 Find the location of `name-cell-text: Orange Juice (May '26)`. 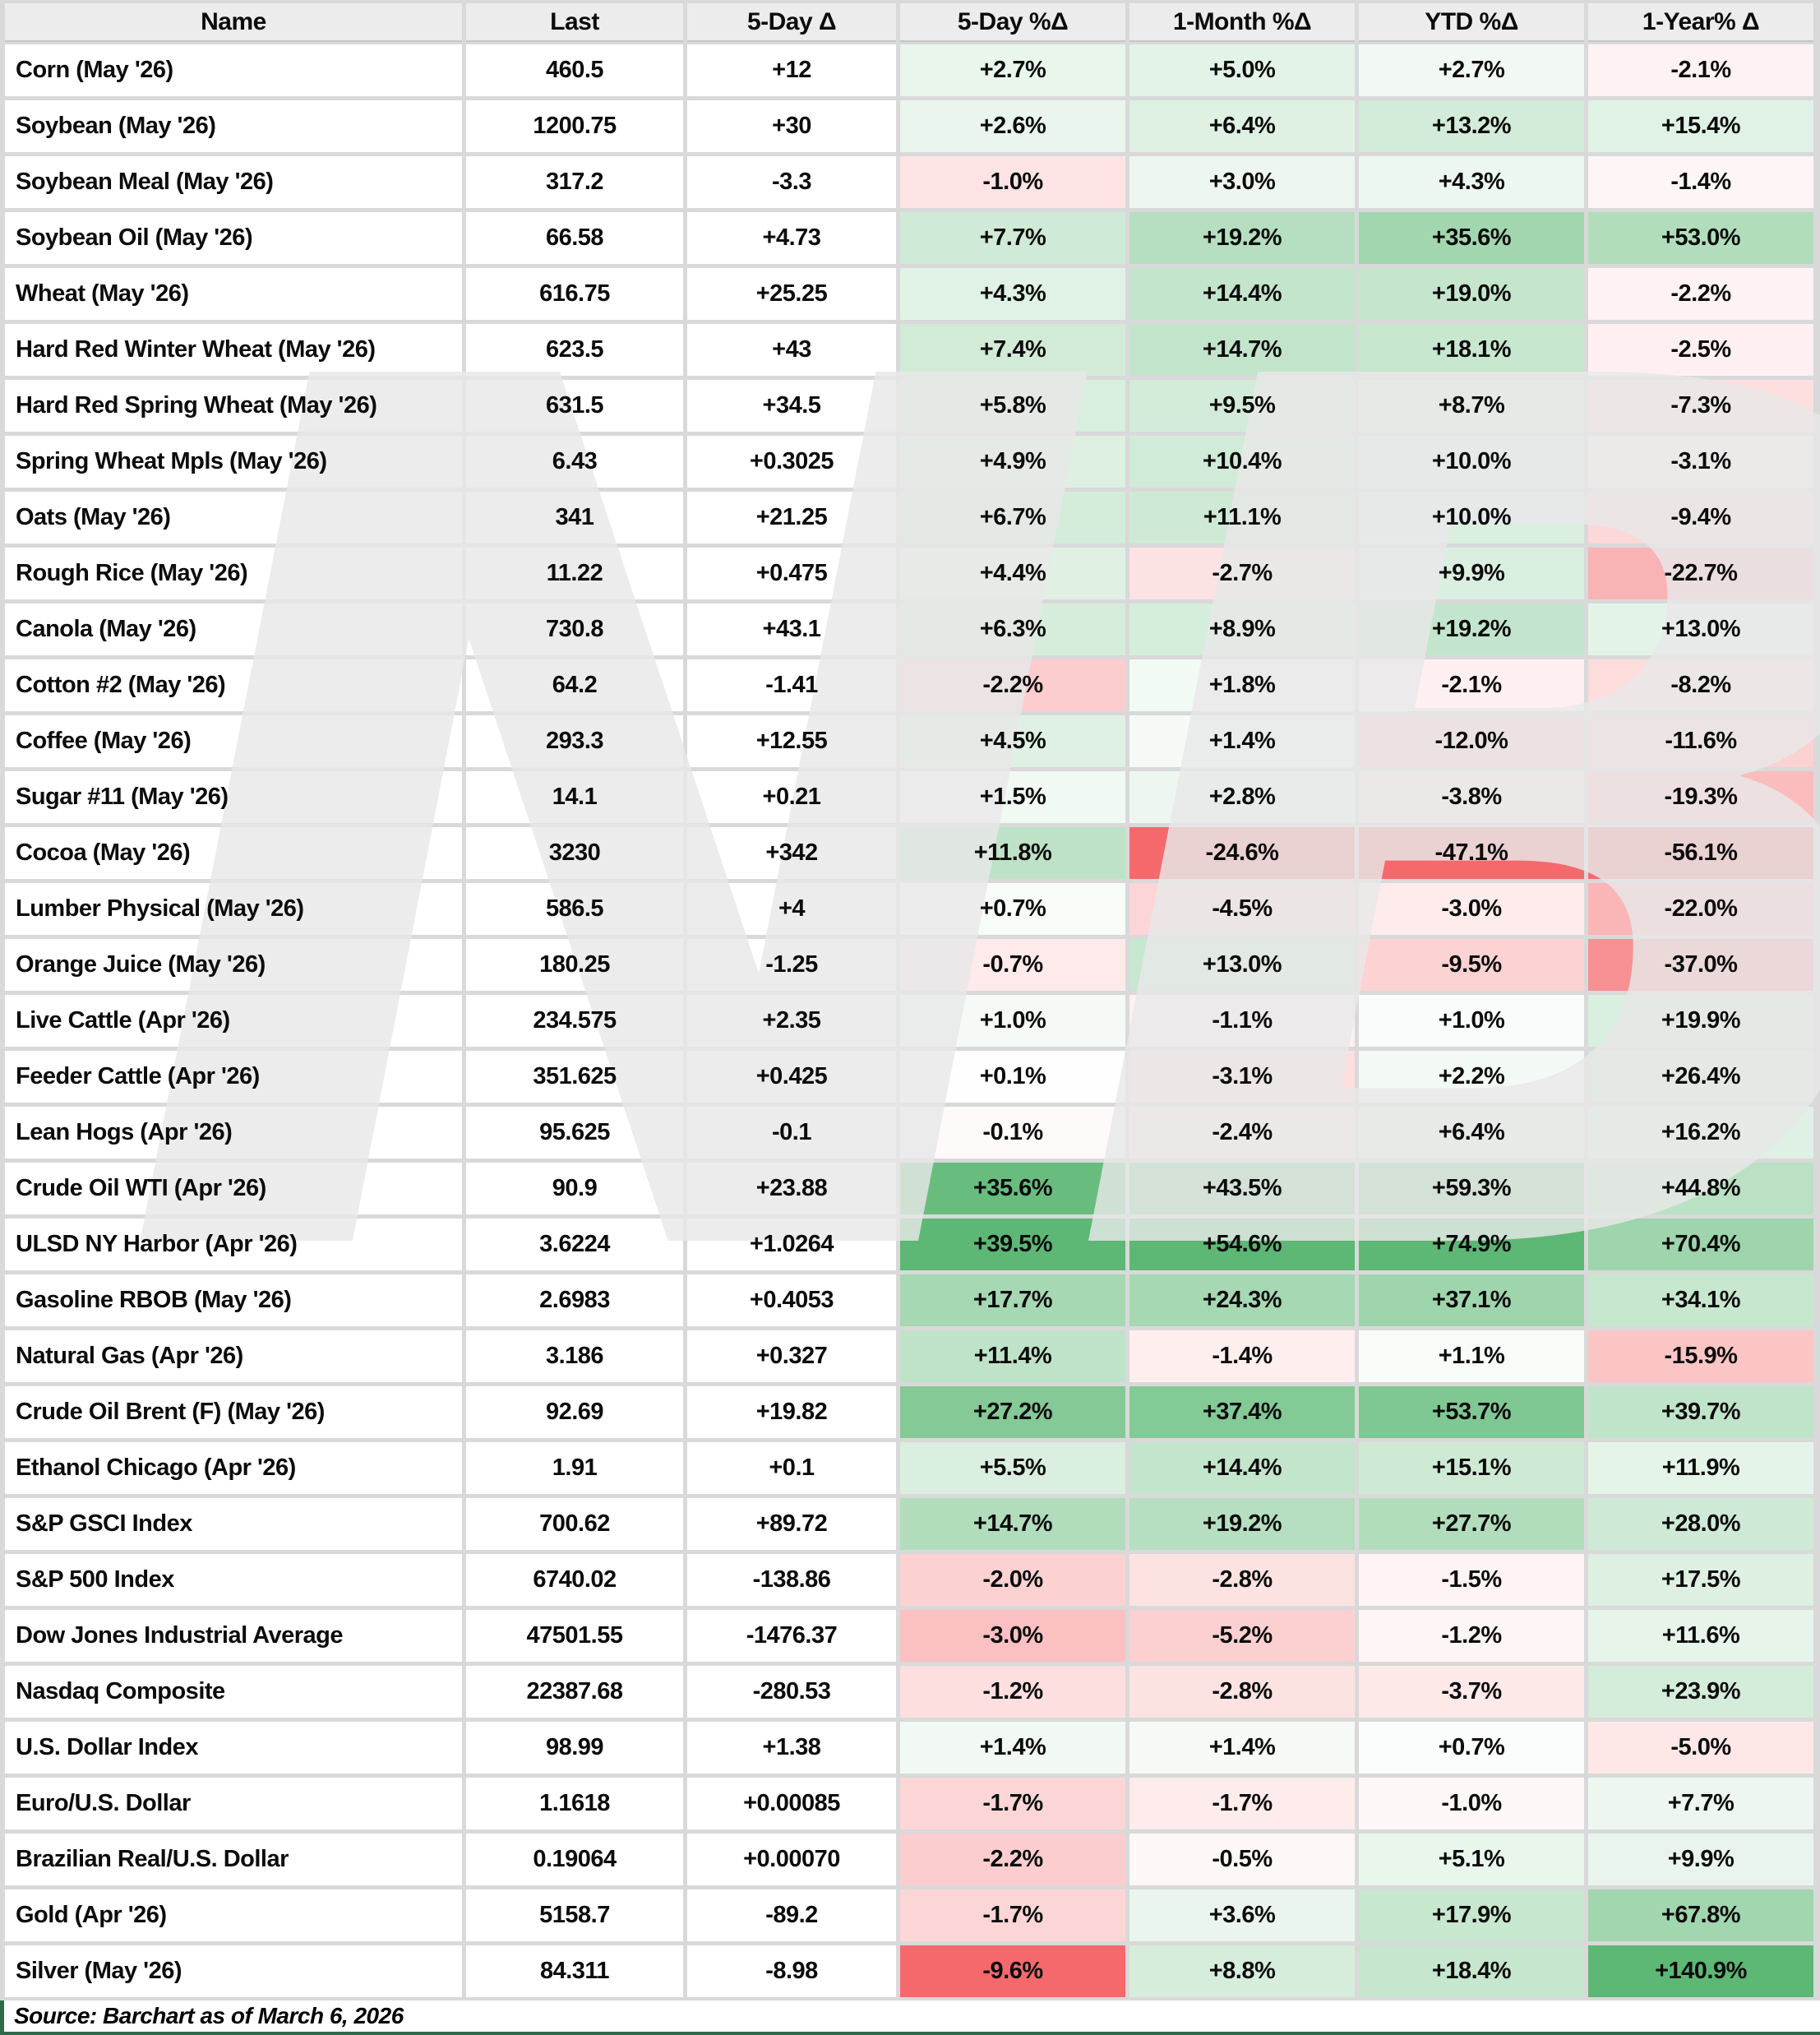

name-cell-text: Orange Juice (May '26) is located at coordinates (141, 964).